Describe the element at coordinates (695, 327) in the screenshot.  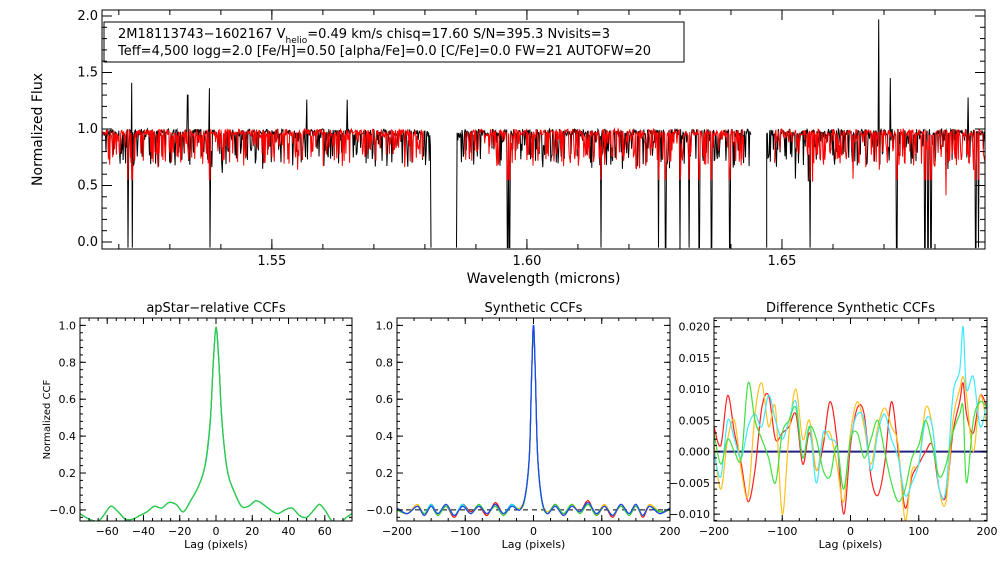
I see `y-tick-label: 0.020` at that location.